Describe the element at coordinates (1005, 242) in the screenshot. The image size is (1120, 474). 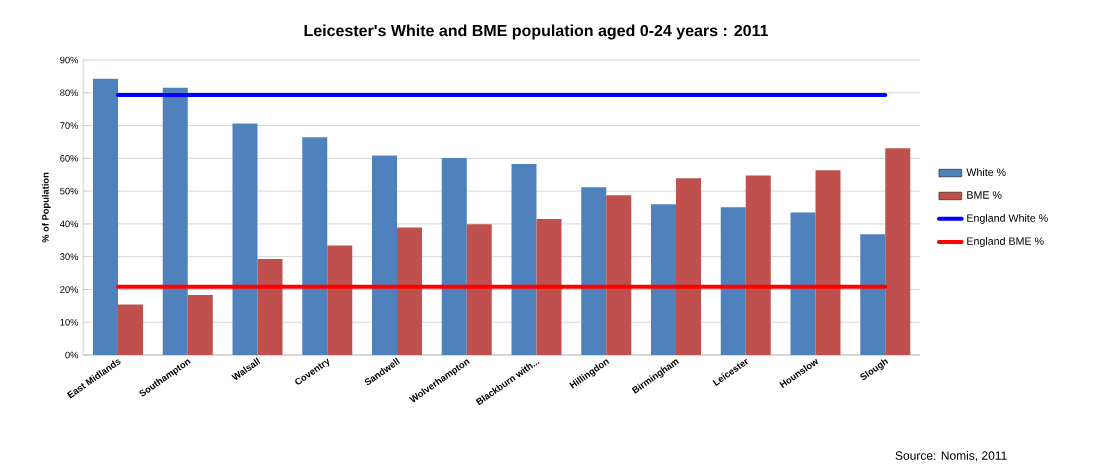
I see `legend-label: England BME %` at that location.